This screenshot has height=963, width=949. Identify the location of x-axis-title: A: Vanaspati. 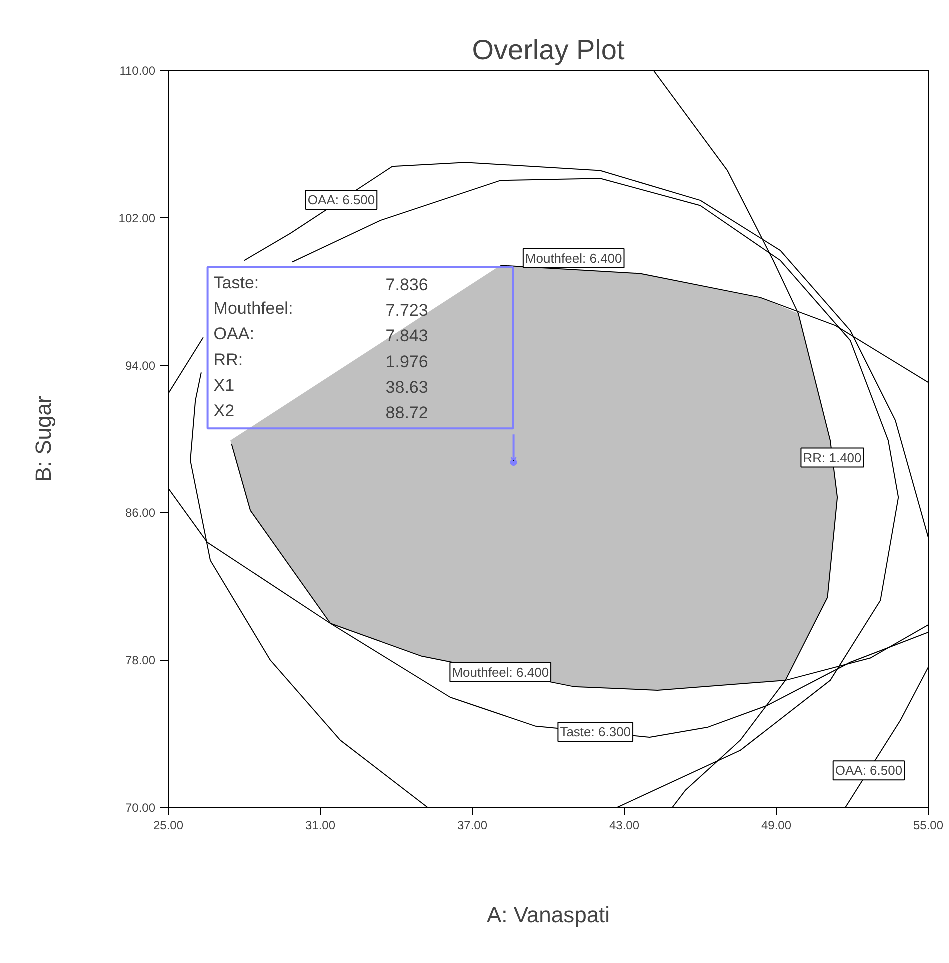
(548, 915).